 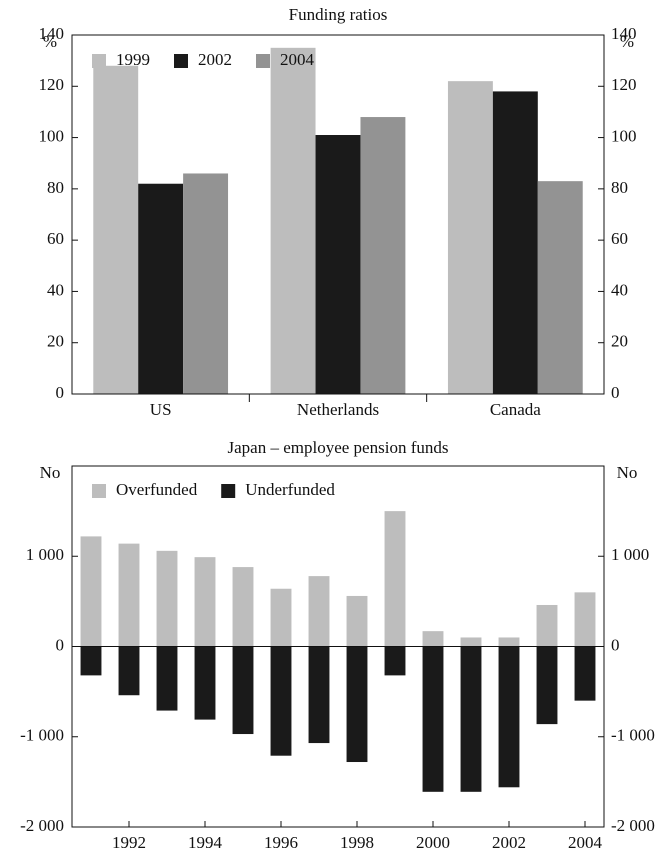 What do you see at coordinates (297, 59) in the screenshot?
I see `legend-label: 2004` at bounding box center [297, 59].